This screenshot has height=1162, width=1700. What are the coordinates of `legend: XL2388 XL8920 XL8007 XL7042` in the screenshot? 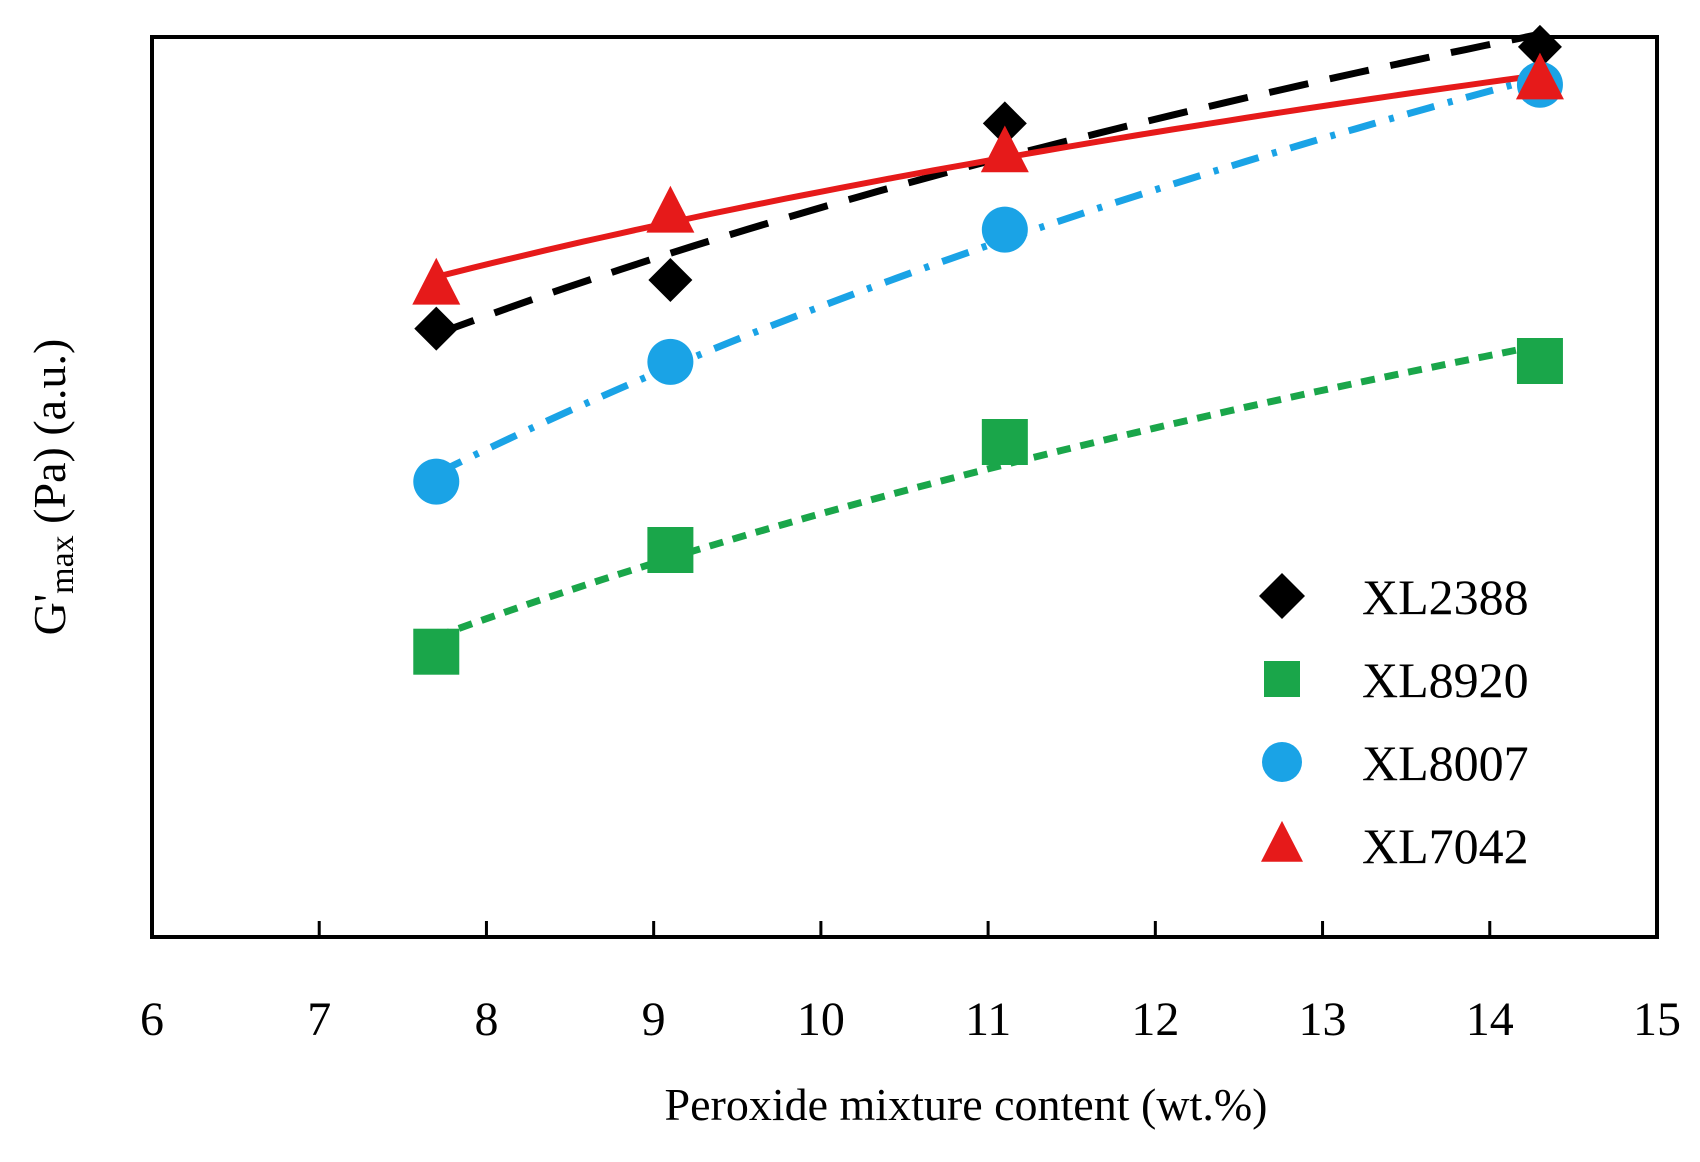 It's located at (1394, 721).